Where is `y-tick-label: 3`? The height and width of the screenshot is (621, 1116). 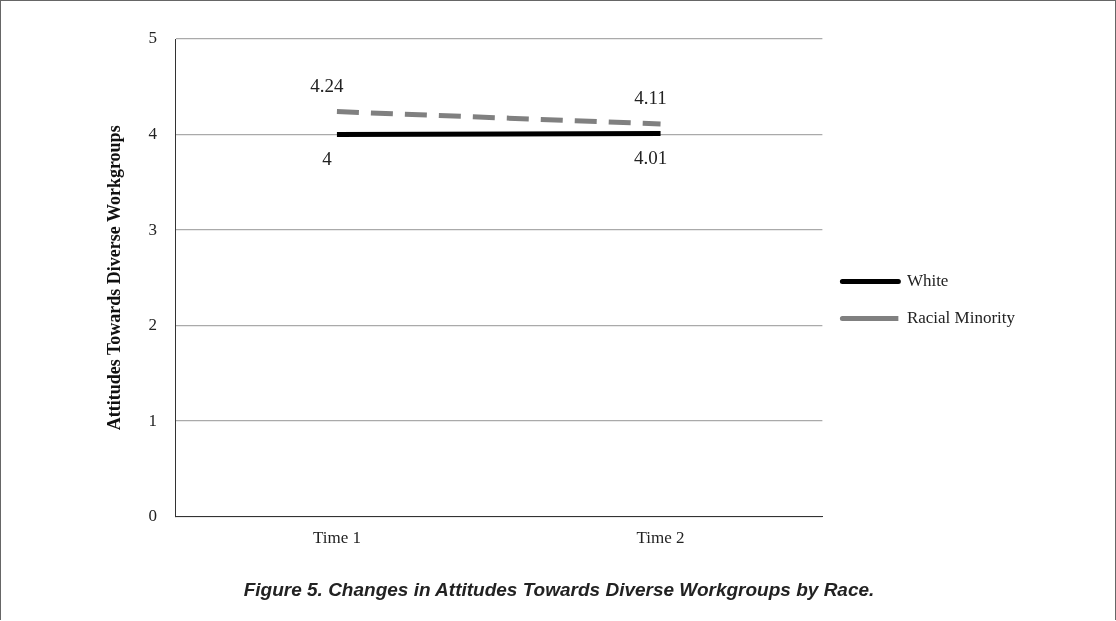
y-tick-label: 3 is located at coordinates (153, 229).